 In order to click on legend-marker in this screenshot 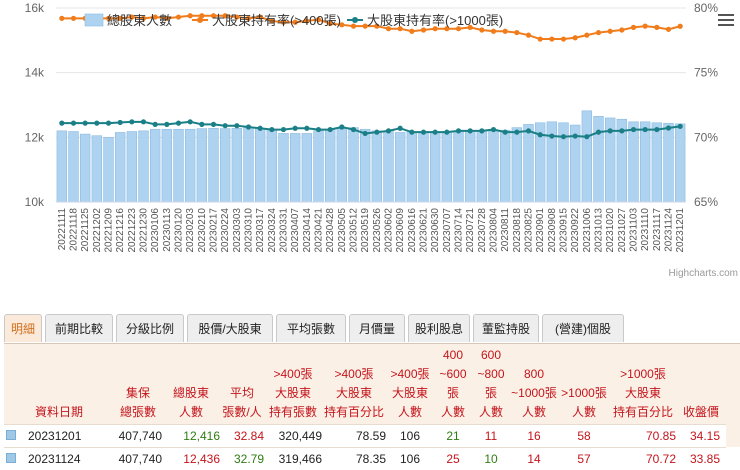, I will do `click(355, 20)`.